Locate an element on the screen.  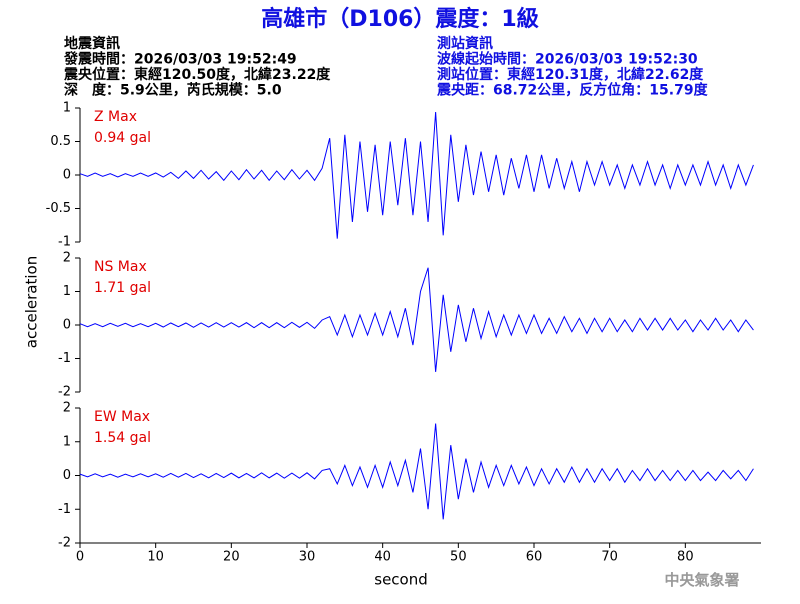
x-tick-label: 30 is located at coordinates (307, 557).